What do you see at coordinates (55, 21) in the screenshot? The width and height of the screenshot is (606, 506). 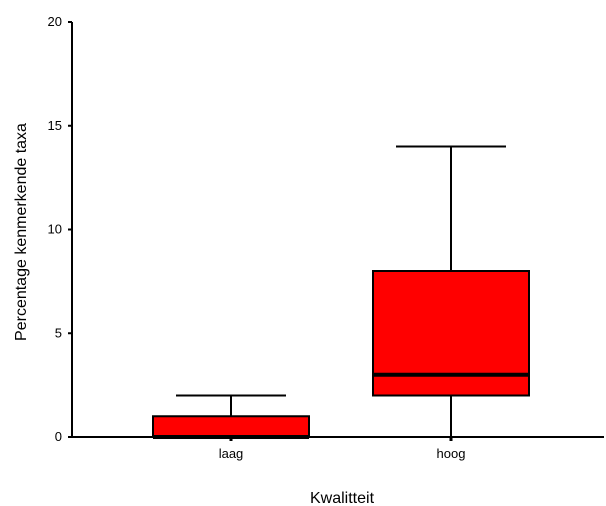 I see `y-tick-label: 20` at bounding box center [55, 21].